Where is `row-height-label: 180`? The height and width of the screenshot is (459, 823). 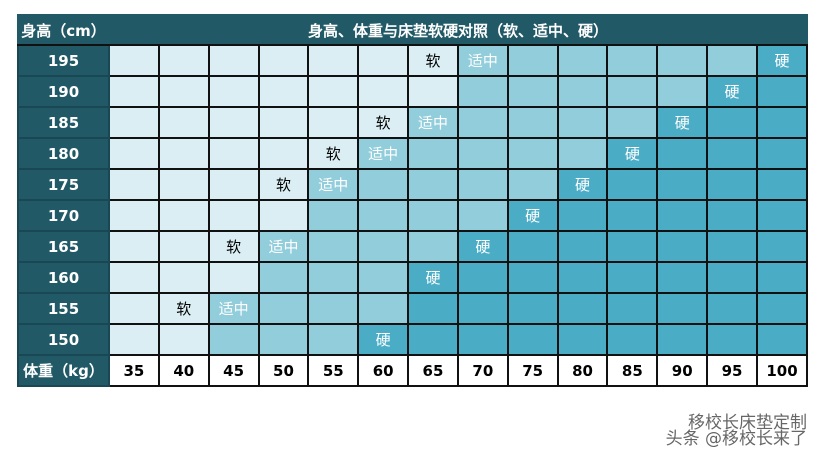
row-height-label: 180 is located at coordinates (63, 153).